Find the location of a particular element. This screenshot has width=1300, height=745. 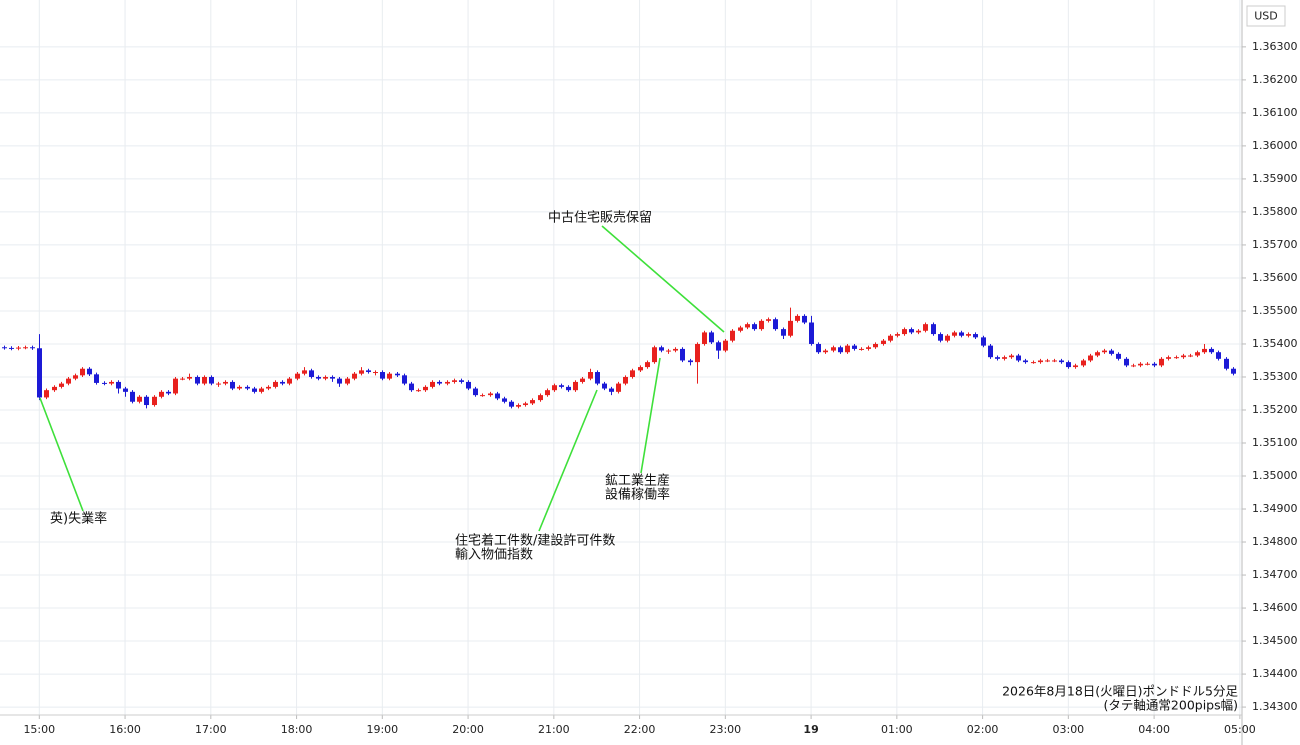

annotation-text: 鉱工業生産 is located at coordinates (637, 481).